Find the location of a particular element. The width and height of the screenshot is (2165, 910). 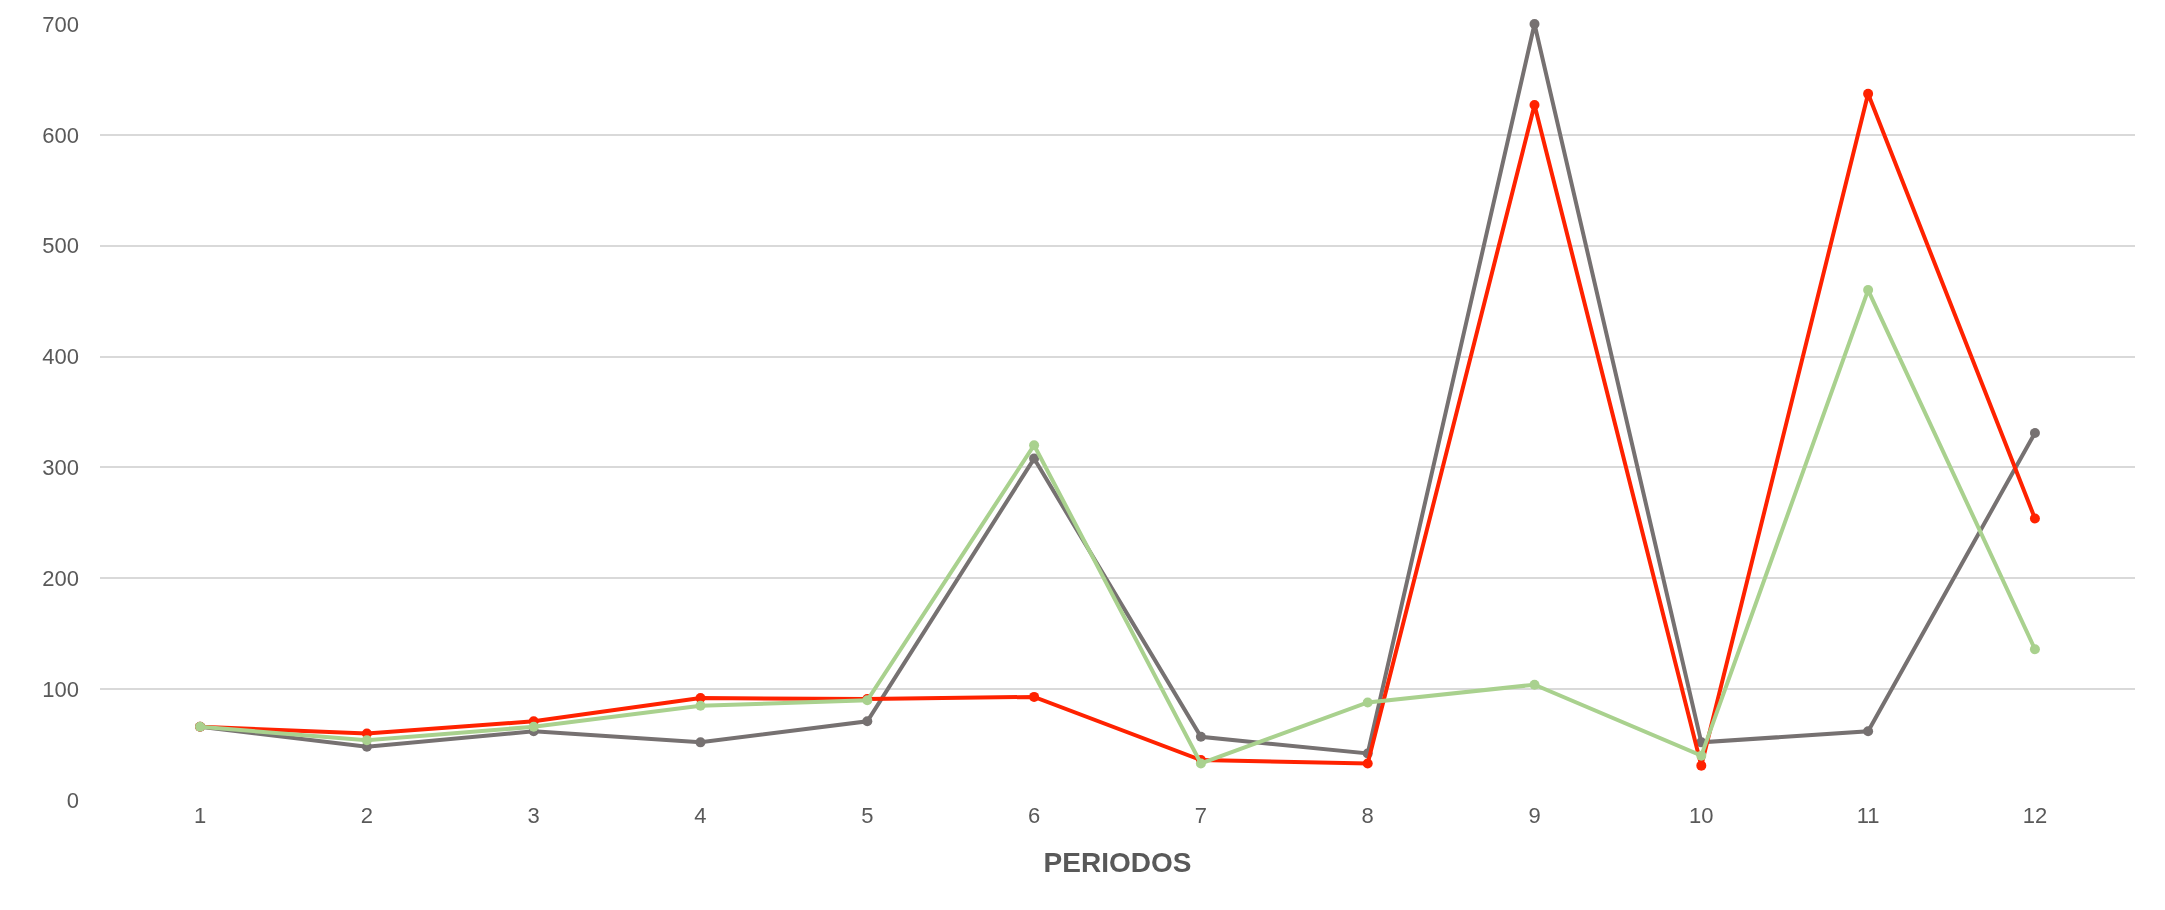

x-tick-label: 11 is located at coordinates (1868, 815).